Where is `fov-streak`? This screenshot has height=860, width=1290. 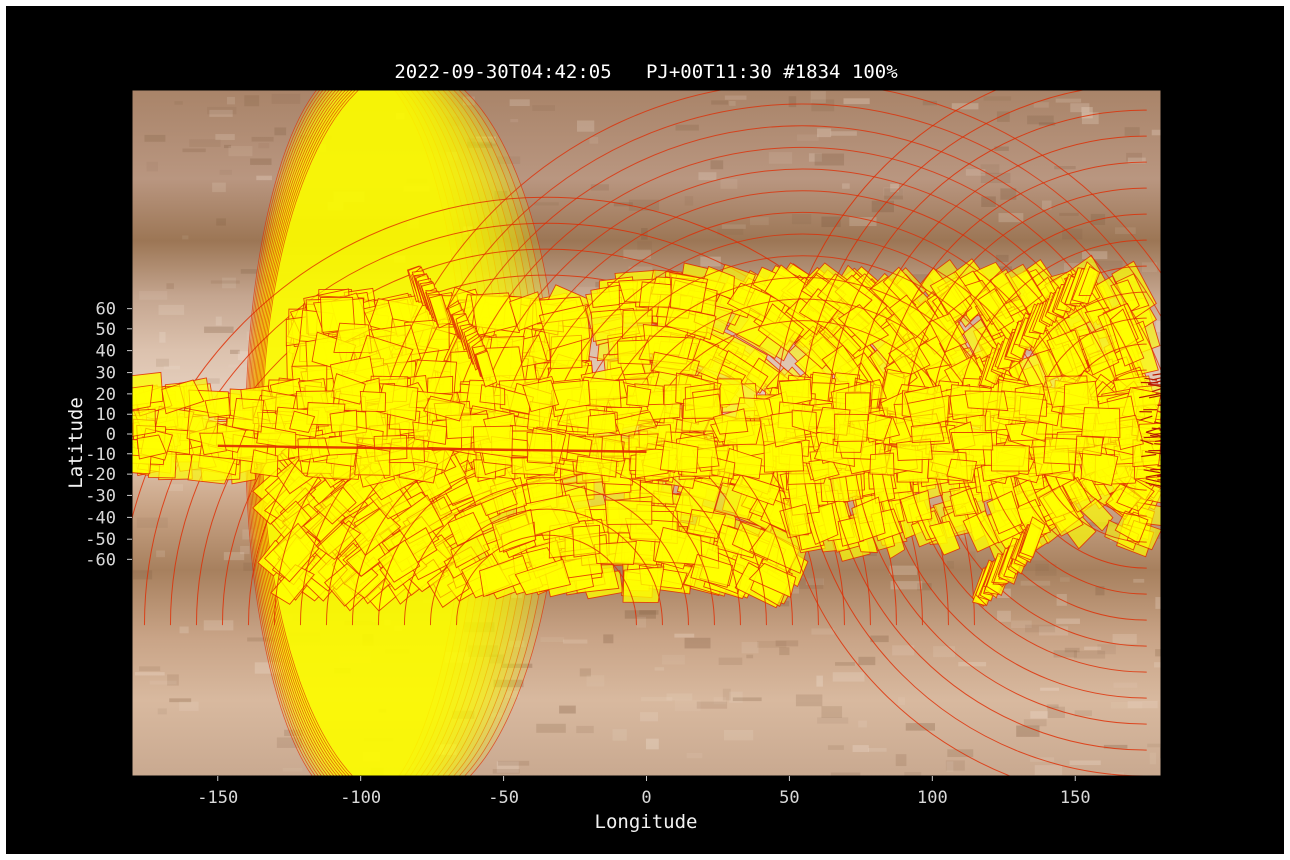
fov-streak is located at coordinates (1089, 280).